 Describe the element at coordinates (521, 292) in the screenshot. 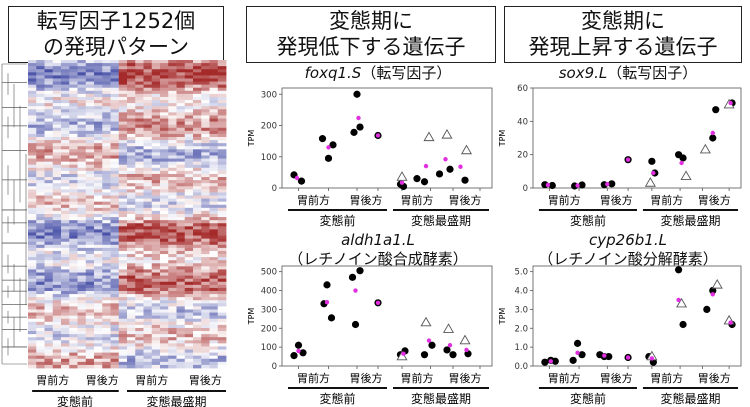

I see `y-tick-label: 4.0` at that location.